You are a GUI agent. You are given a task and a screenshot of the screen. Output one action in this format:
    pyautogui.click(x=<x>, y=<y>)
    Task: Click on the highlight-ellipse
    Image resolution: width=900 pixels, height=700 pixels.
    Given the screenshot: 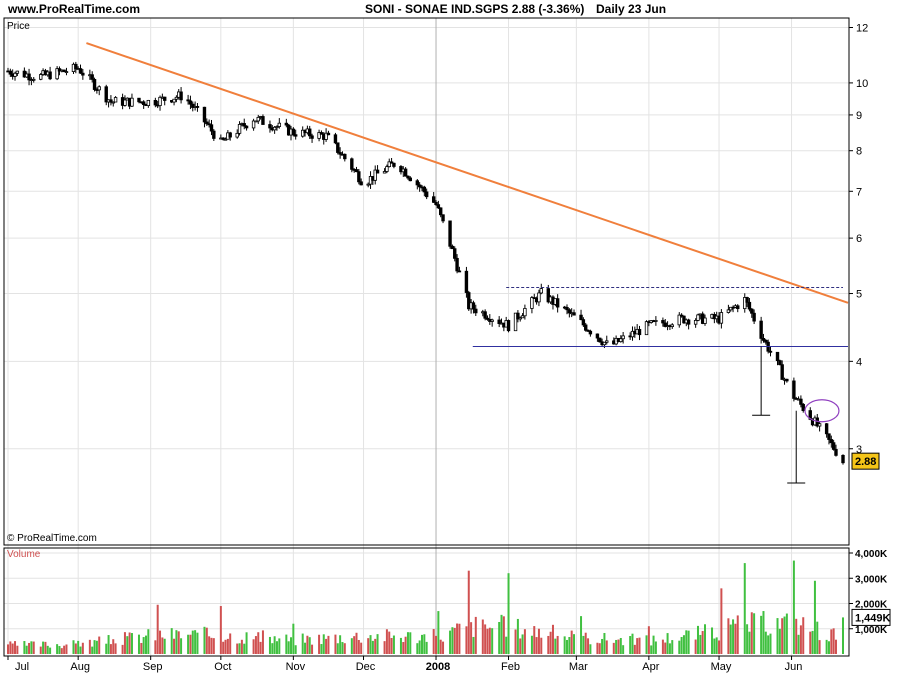 What is the action you would take?
    pyautogui.click(x=822, y=411)
    